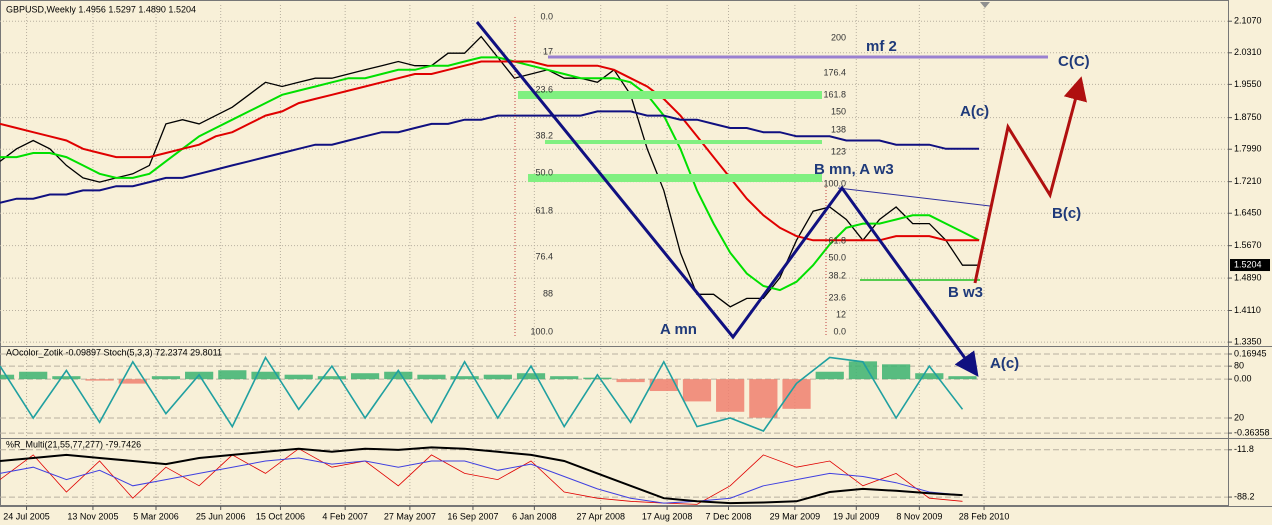  Describe the element at coordinates (881, 46) in the screenshot. I see `annotation: mf 2` at that location.